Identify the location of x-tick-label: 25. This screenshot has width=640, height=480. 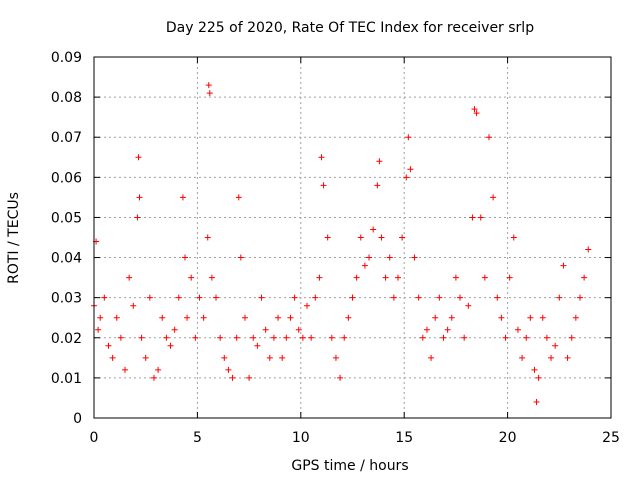
(611, 438).